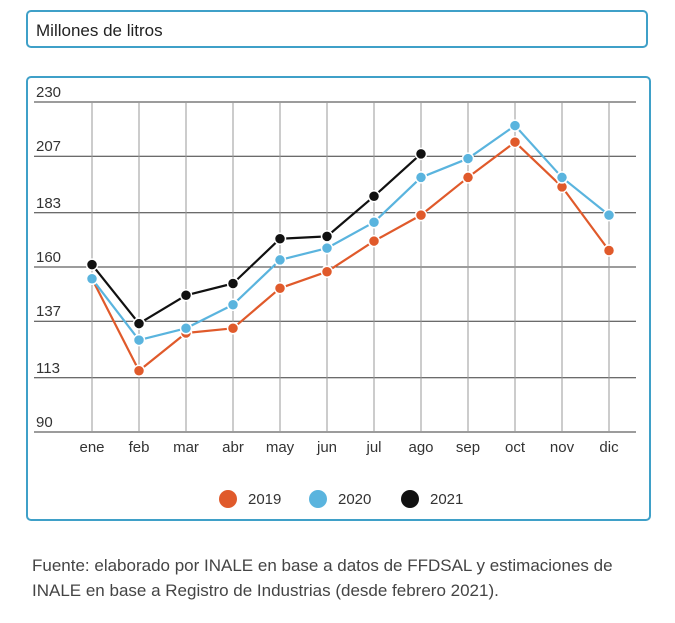 The image size is (675, 623). What do you see at coordinates (280, 447) in the screenshot?
I see `x-tick-label: may` at bounding box center [280, 447].